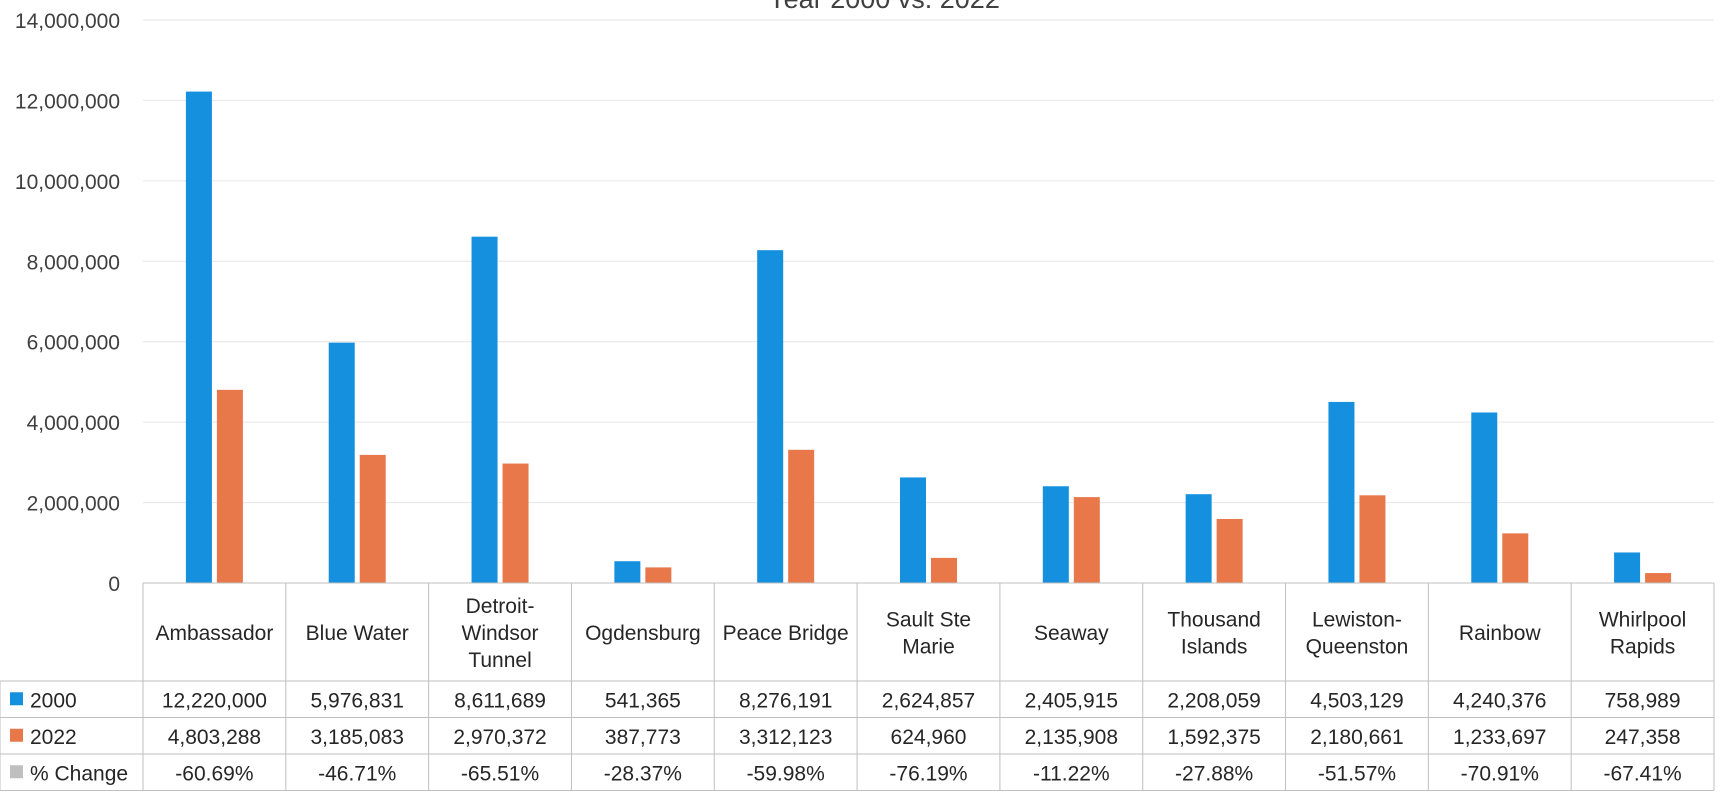 The width and height of the screenshot is (1722, 796). What do you see at coordinates (643, 700) in the screenshot?
I see `data-label: 541,365` at bounding box center [643, 700].